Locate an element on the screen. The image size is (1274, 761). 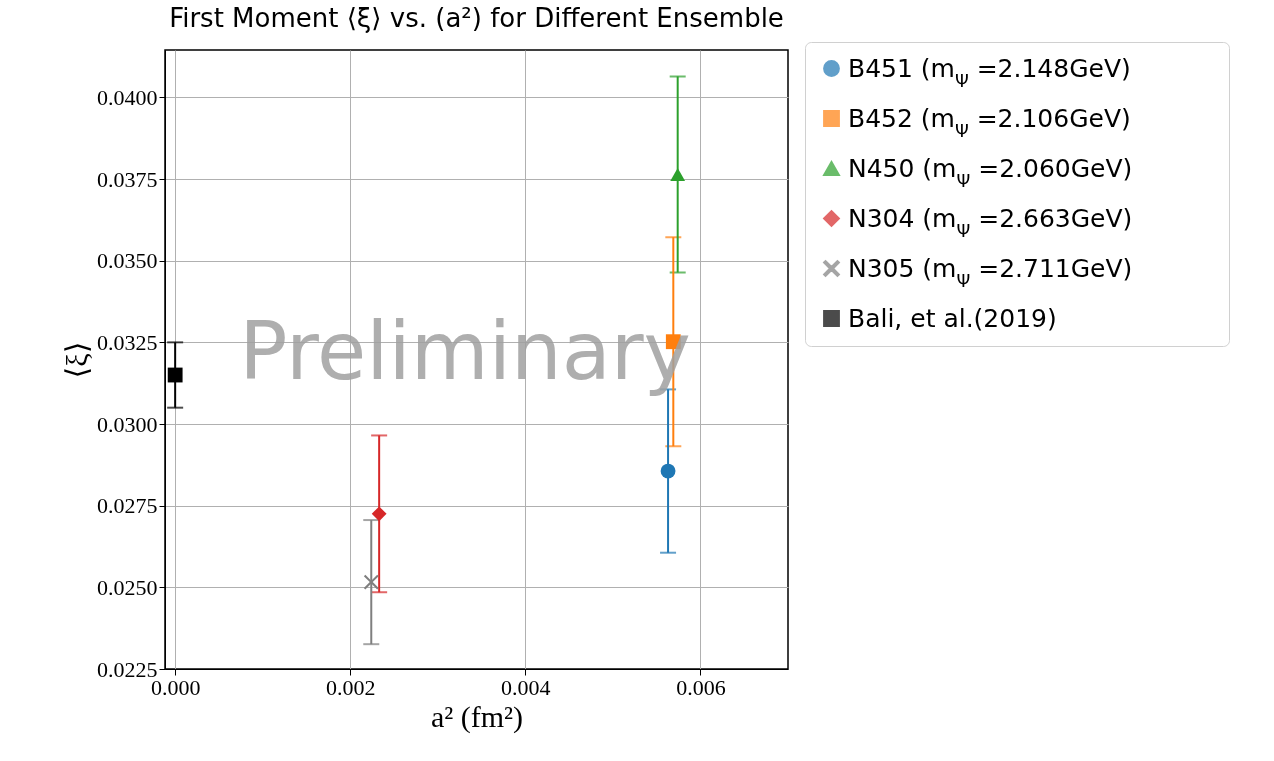
legend-label: N450 (m$_{Ψ}$ =2.060GeV) is located at coordinates (990, 172).